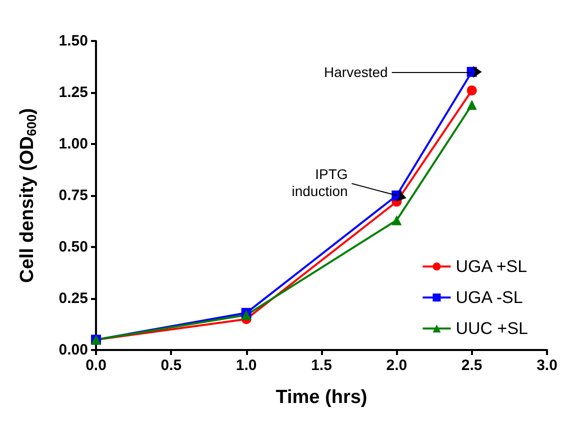  What do you see at coordinates (73, 247) in the screenshot?
I see `y-tick-label: 0.50` at bounding box center [73, 247].